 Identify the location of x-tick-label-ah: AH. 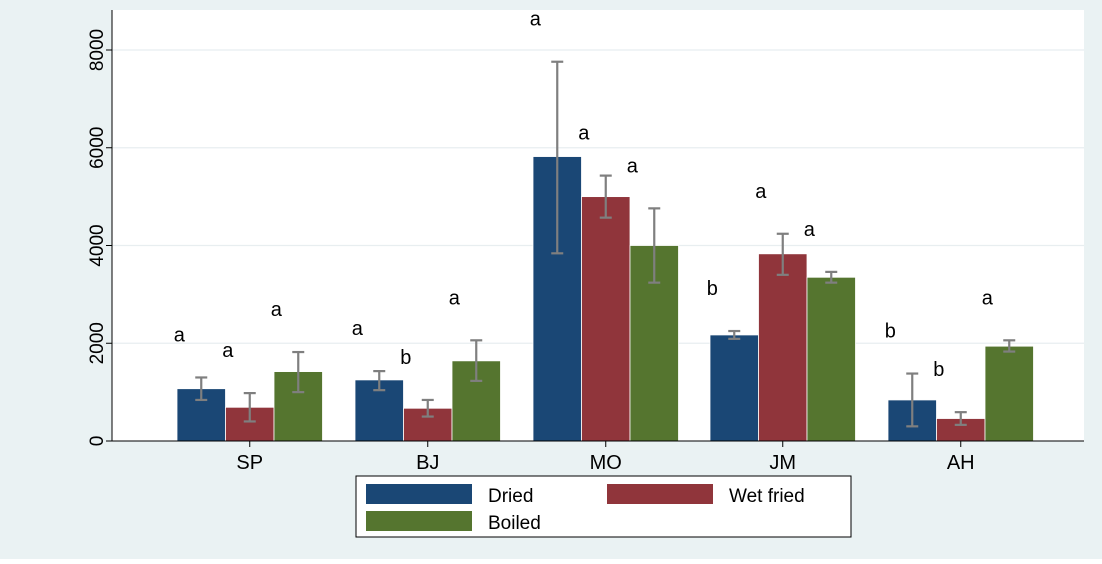
(961, 463).